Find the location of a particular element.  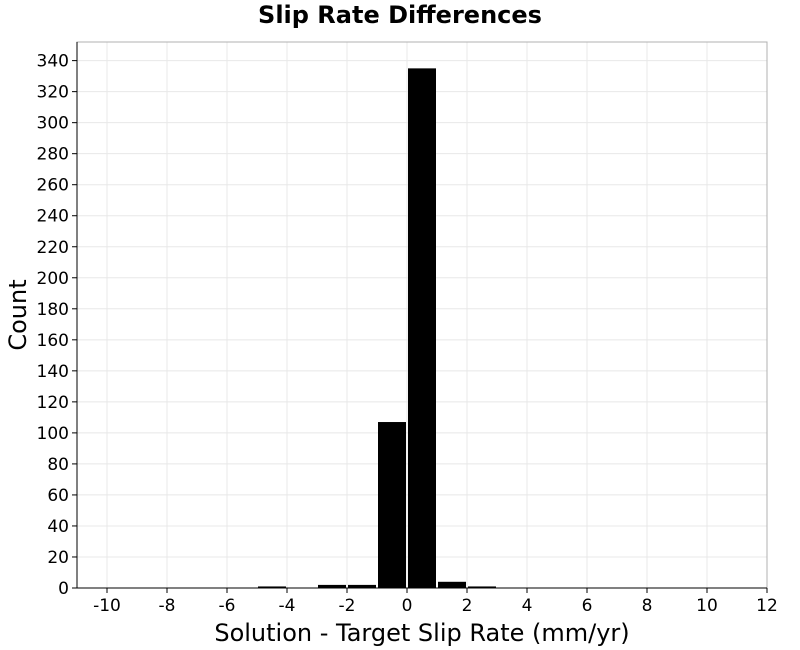

y-tick-label: 0 is located at coordinates (63, 589).